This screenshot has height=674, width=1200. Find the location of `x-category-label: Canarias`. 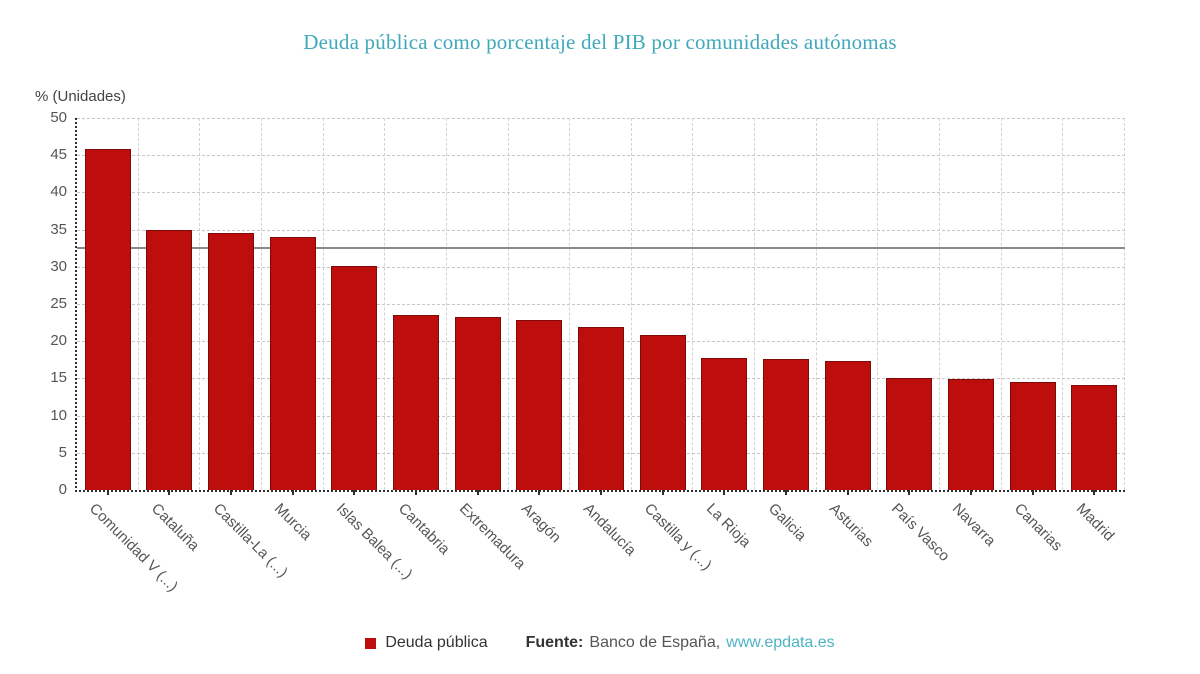

x-category-label: Canarias is located at coordinates (1038, 527).